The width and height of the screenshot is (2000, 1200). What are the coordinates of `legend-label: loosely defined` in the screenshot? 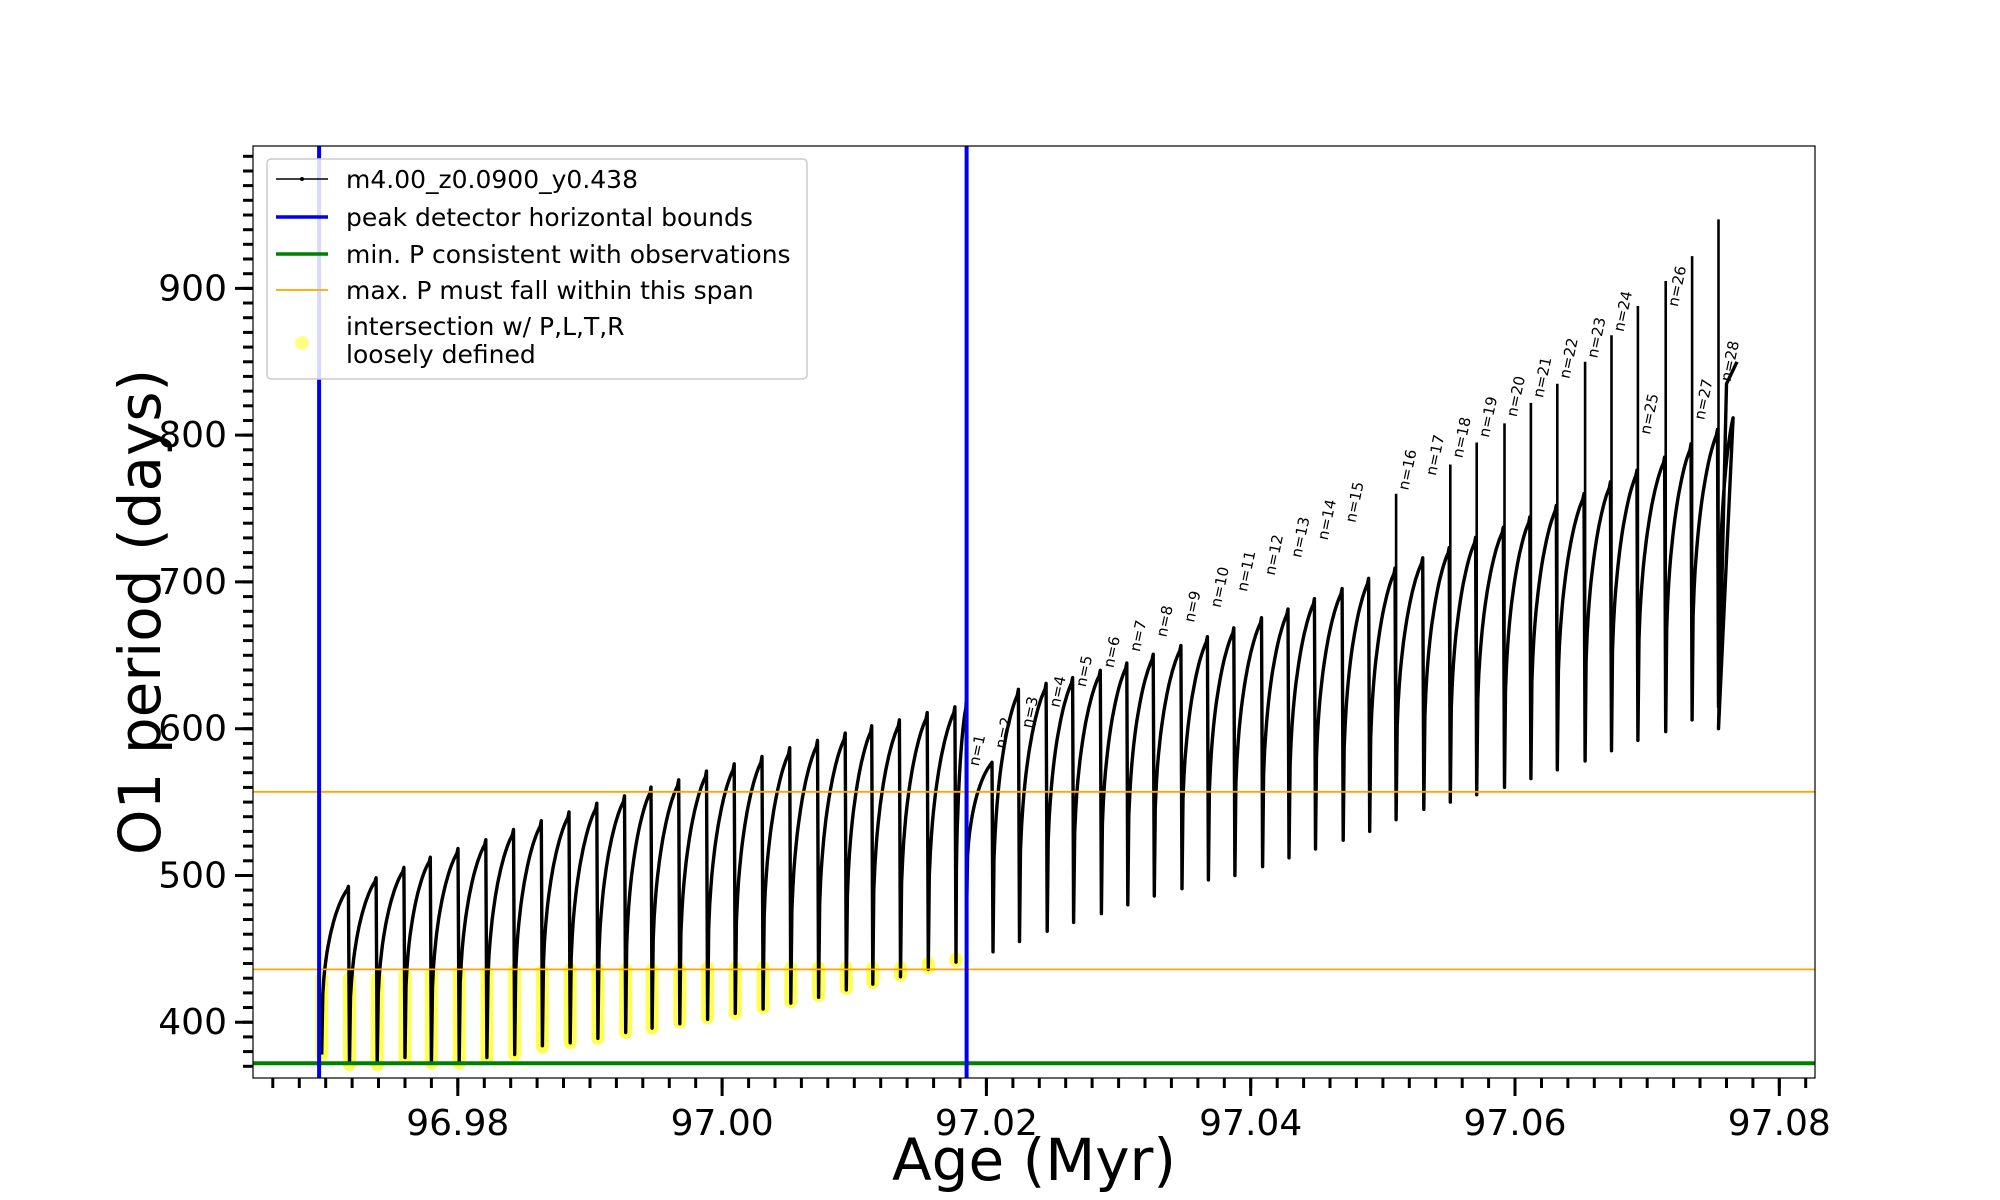 It's located at (441, 354).